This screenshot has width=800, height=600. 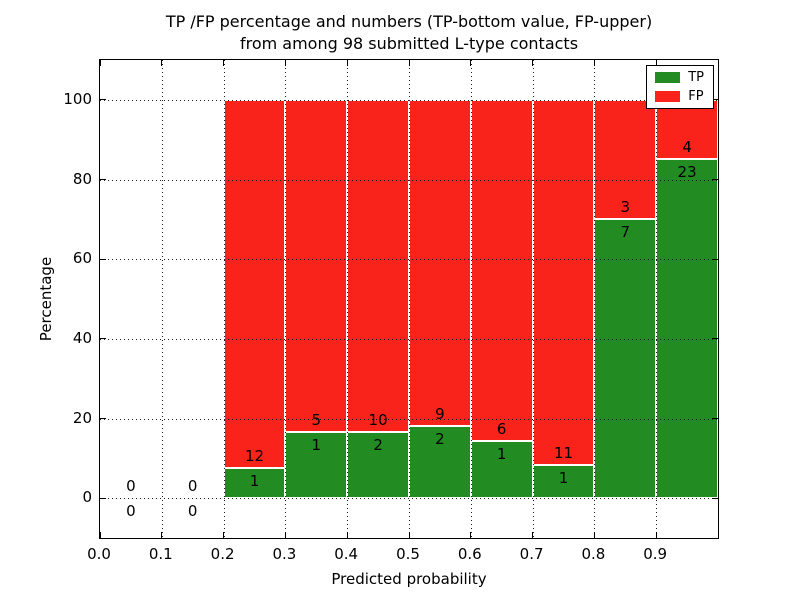 I want to click on fp-count-label: 11, so click(x=563, y=452).